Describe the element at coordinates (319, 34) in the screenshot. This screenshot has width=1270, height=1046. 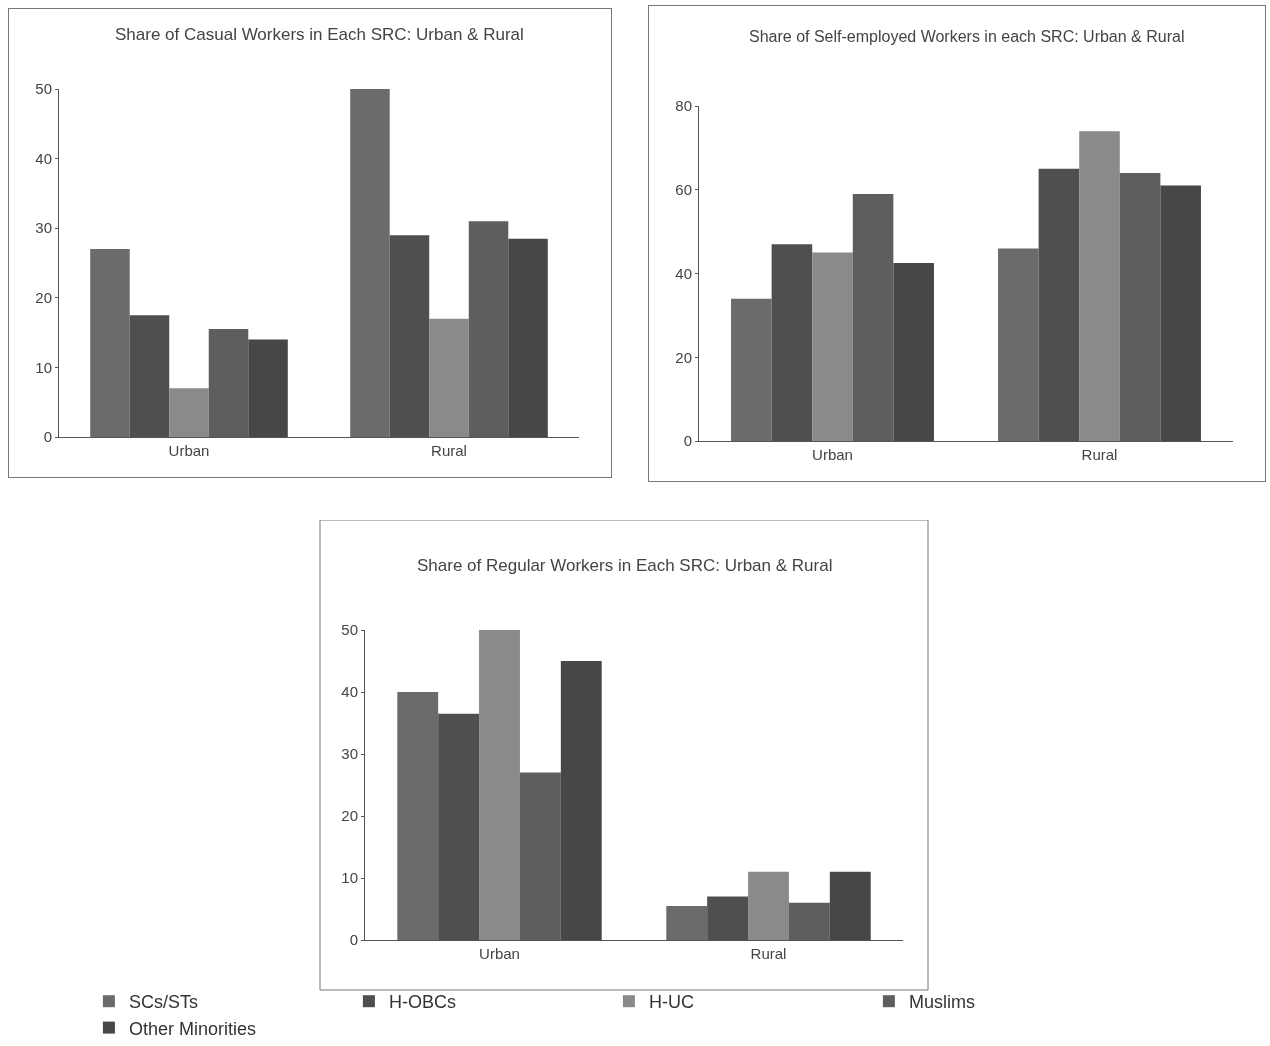
I see `chart-title: Share of Casual Workers in Each SRC: Urban & Rural` at that location.